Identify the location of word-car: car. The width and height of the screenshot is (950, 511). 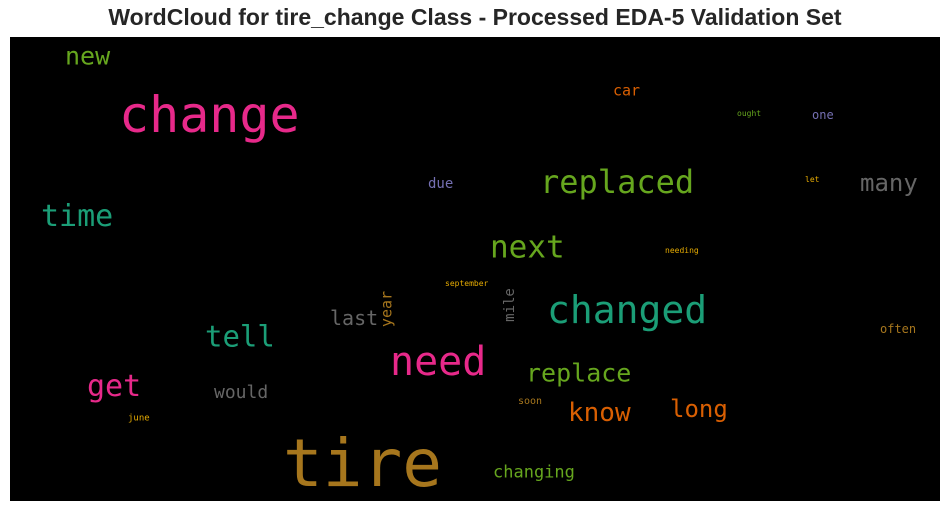
(627, 90).